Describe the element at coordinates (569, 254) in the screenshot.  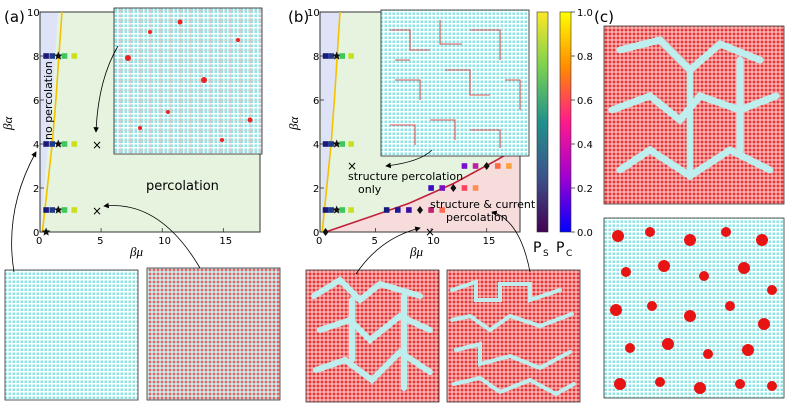
I see `colorbar-label-pc-sub: C` at that location.